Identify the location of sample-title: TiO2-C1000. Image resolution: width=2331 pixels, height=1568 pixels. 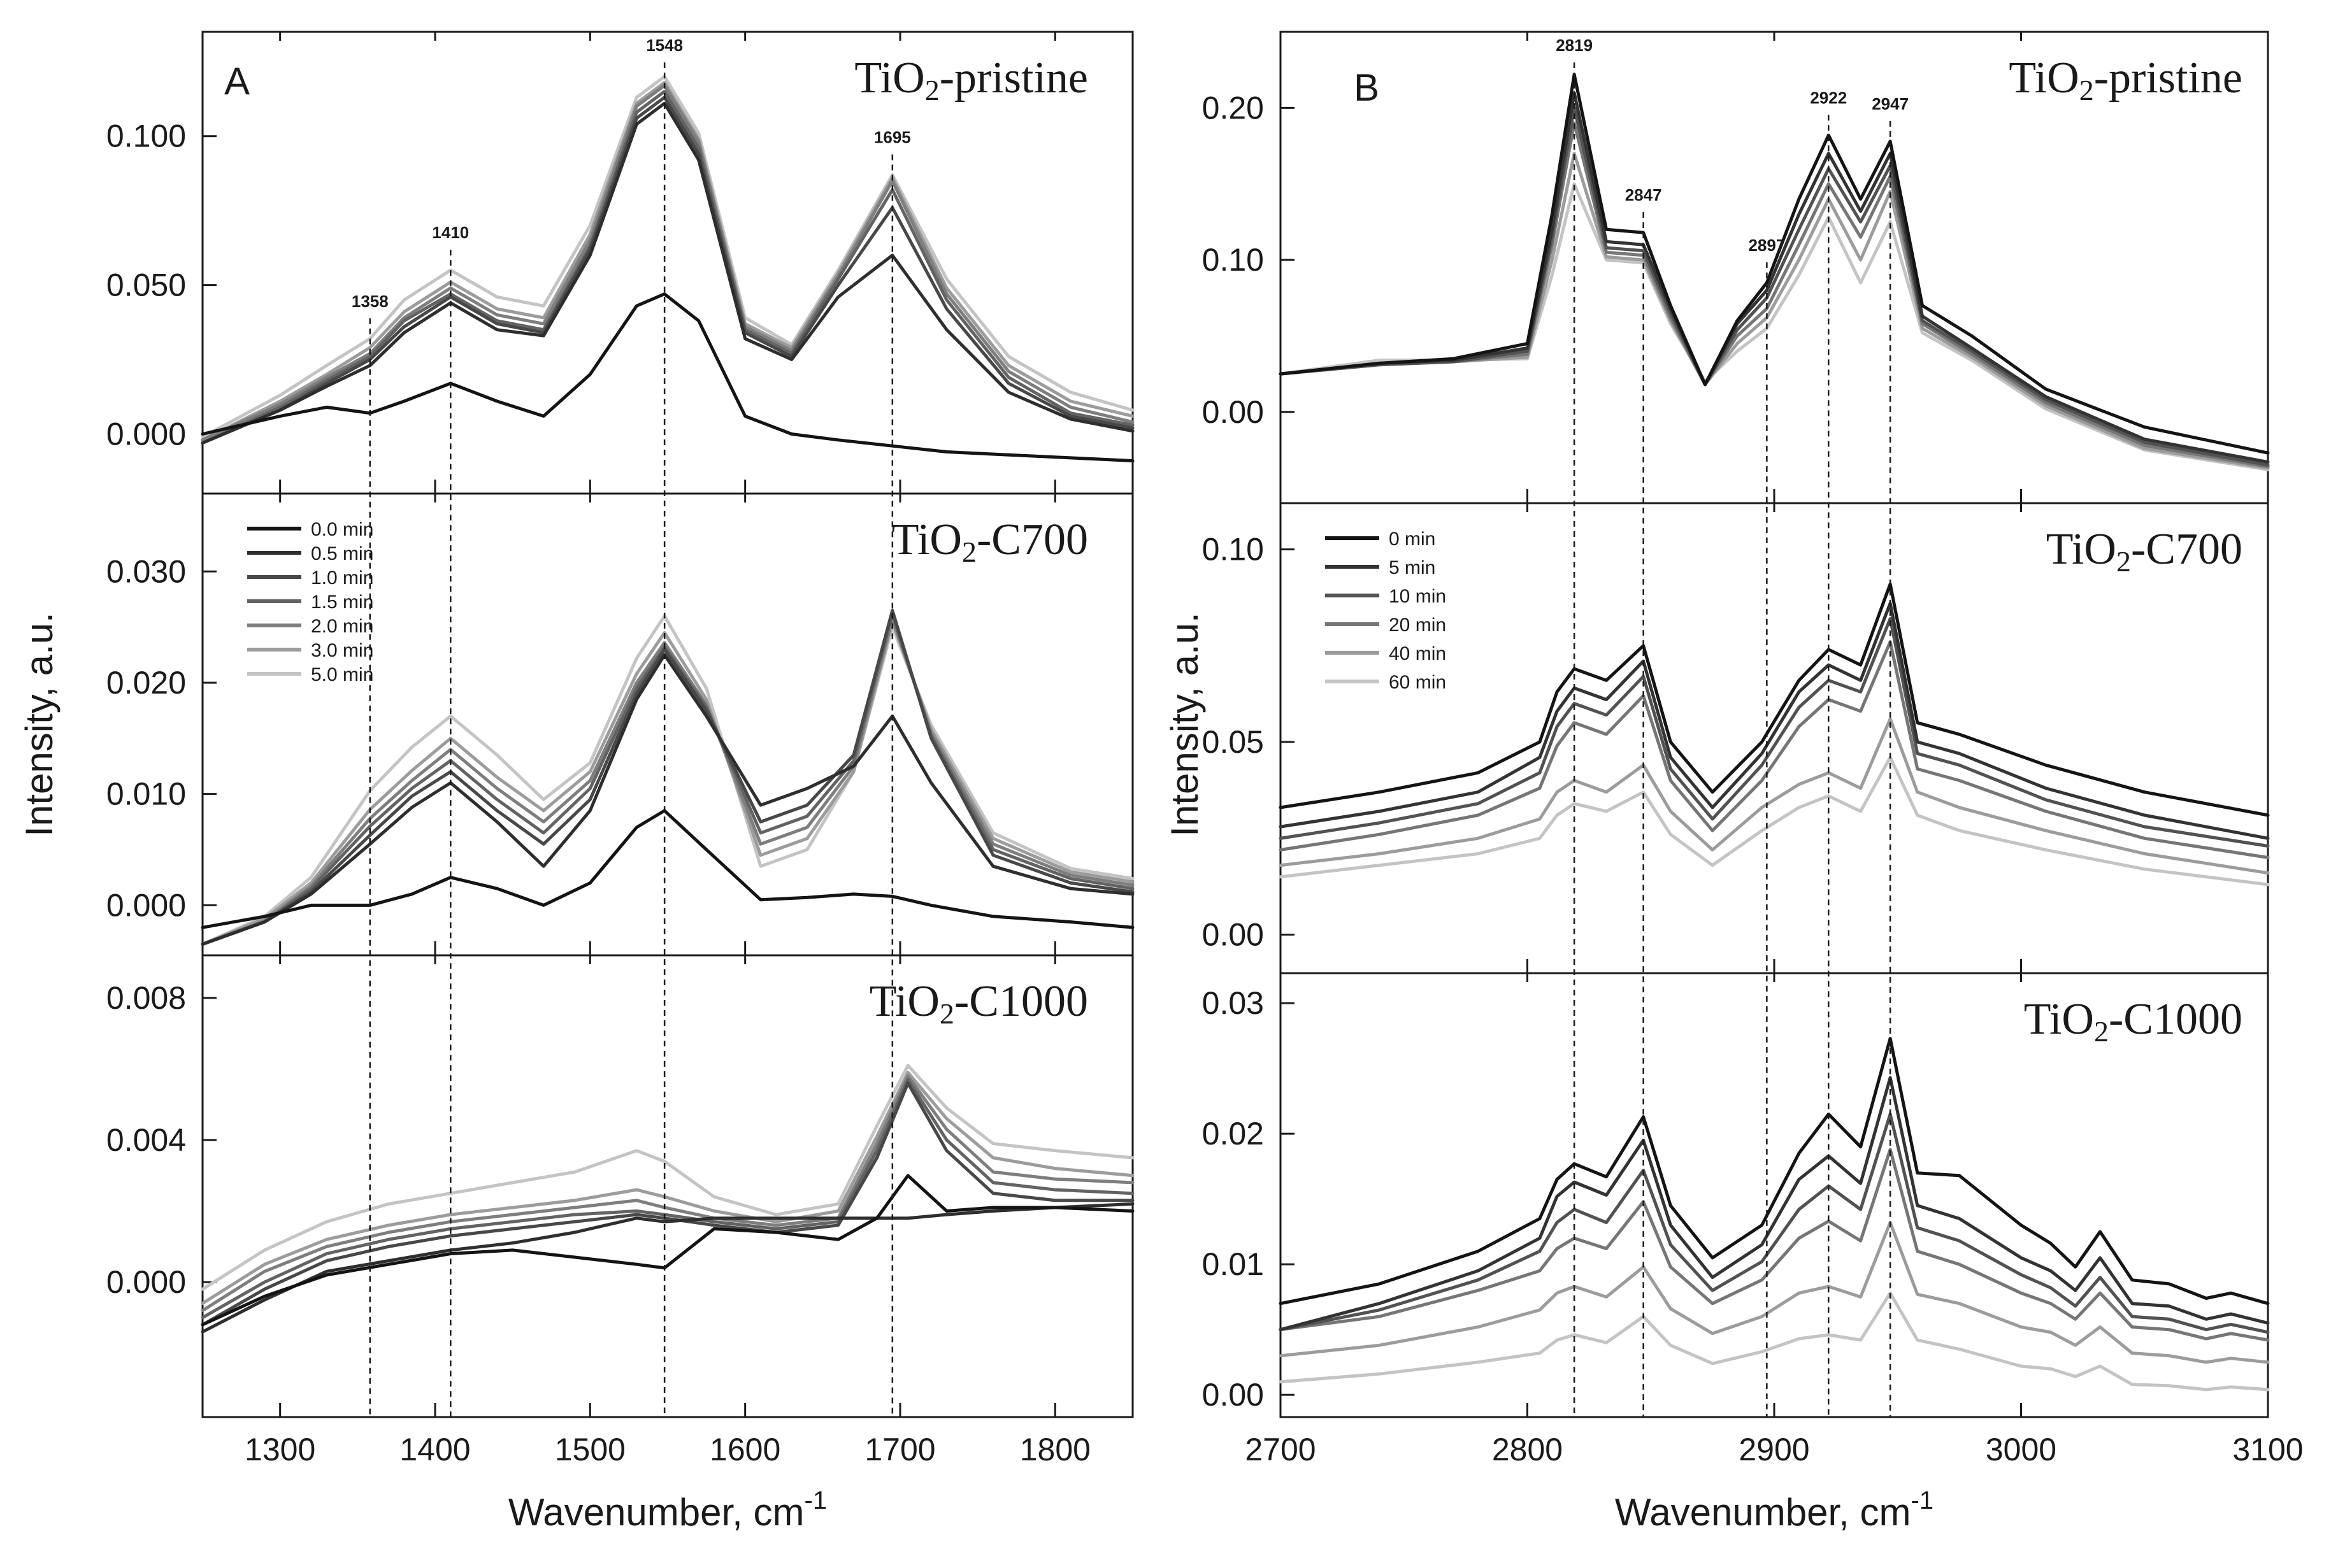
(979, 1004).